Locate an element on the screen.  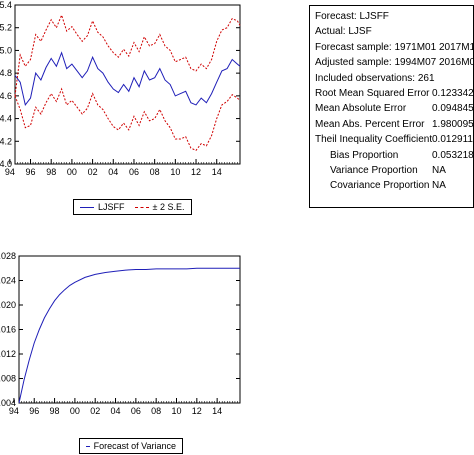
stats-row: Forecast sample: 1971M01 2017M12 is located at coordinates (394, 47).